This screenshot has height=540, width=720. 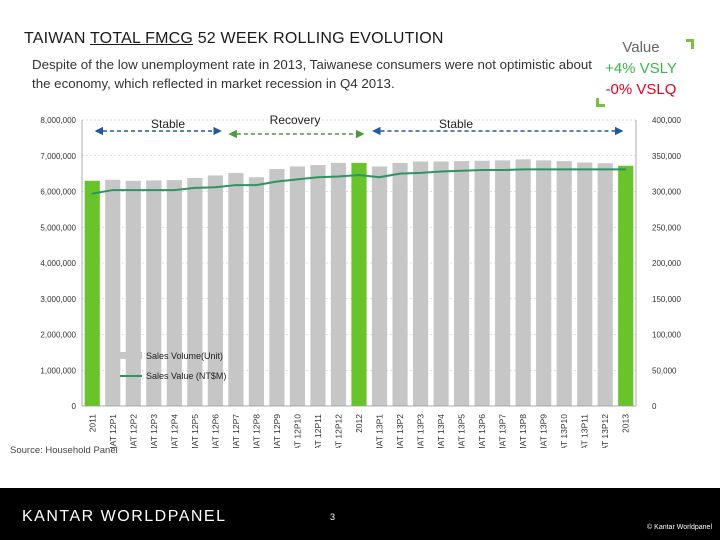 I want to click on phase-label: Recovery, so click(x=295, y=120).